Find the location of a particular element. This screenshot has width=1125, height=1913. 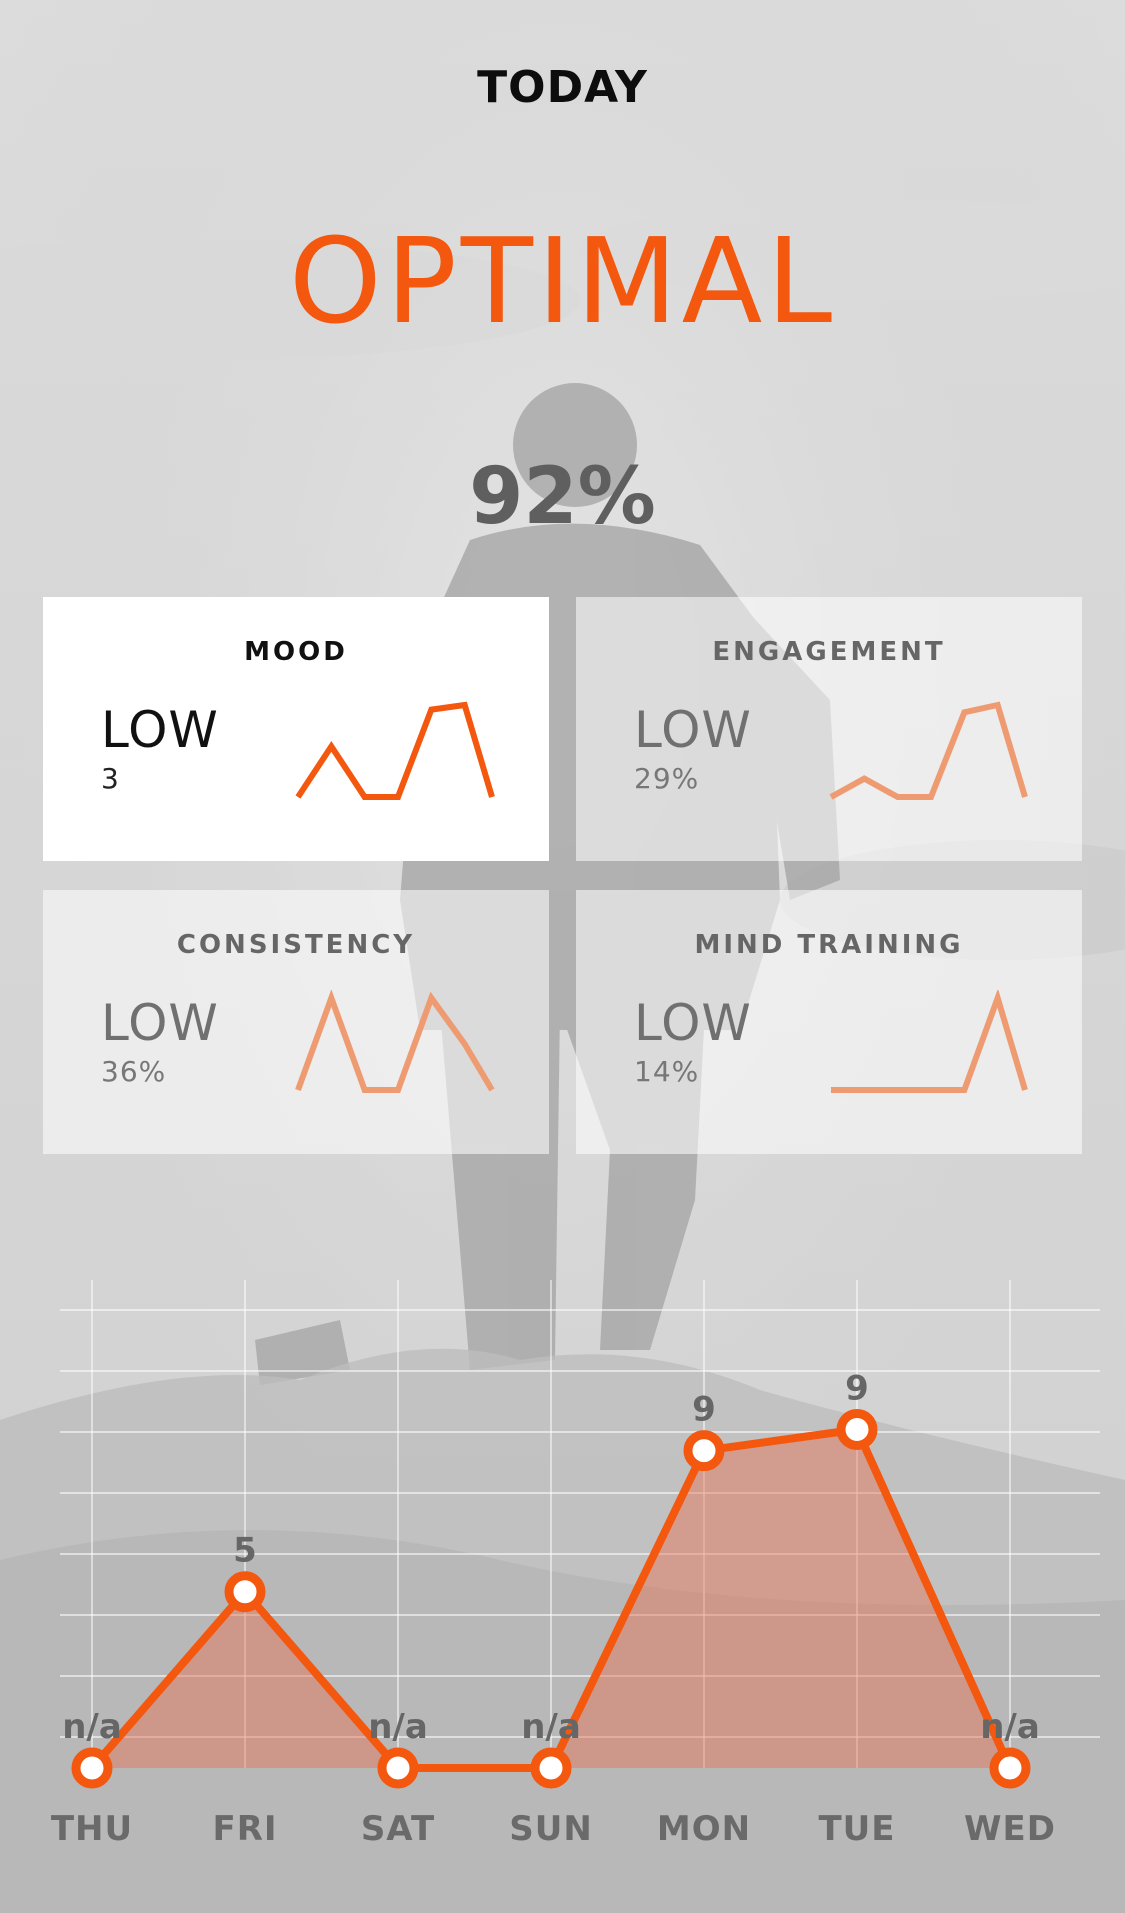

x-tick-label: THU is located at coordinates (92, 1829).